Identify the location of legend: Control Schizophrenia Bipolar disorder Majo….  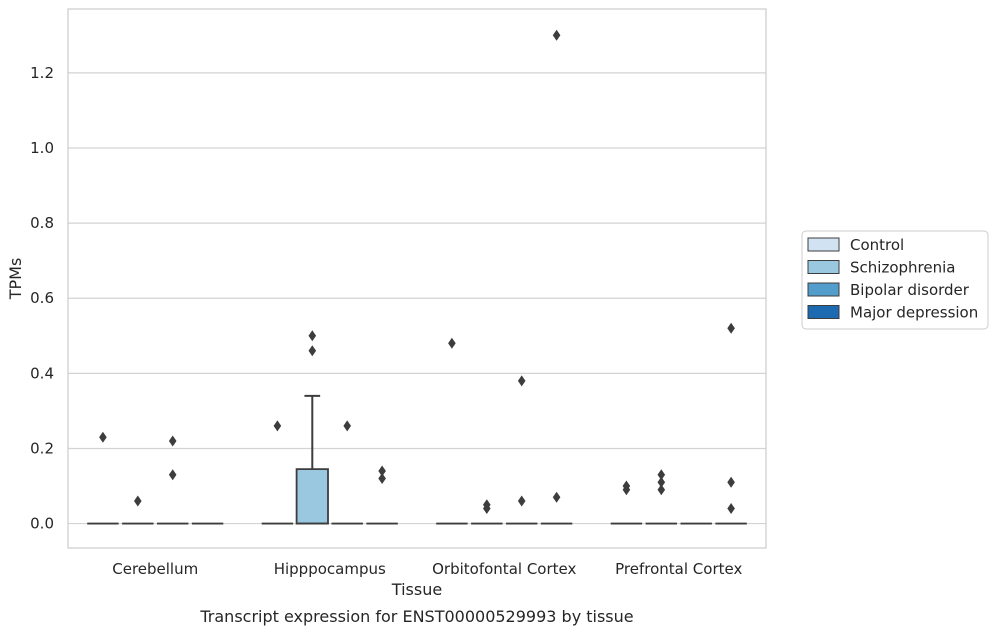
(895, 280).